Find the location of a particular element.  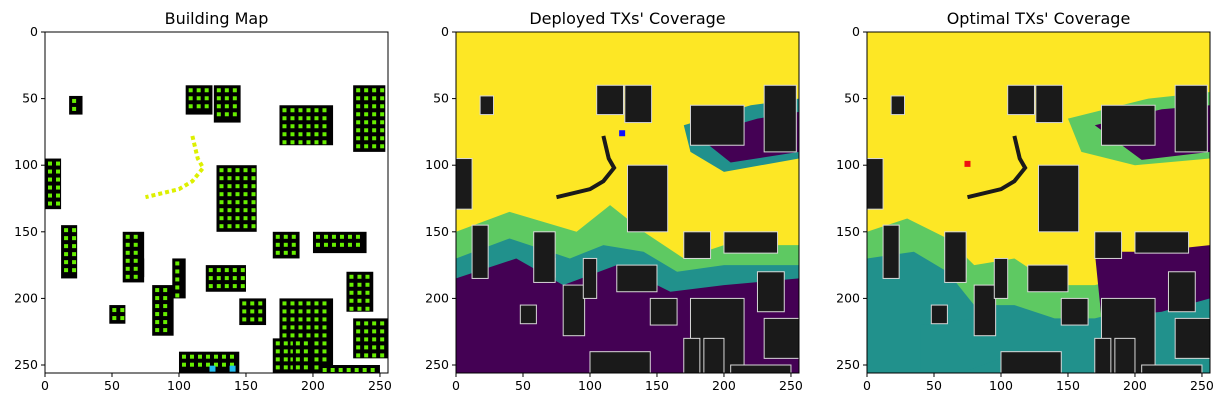

y-tick-label: 100 is located at coordinates (848, 164).